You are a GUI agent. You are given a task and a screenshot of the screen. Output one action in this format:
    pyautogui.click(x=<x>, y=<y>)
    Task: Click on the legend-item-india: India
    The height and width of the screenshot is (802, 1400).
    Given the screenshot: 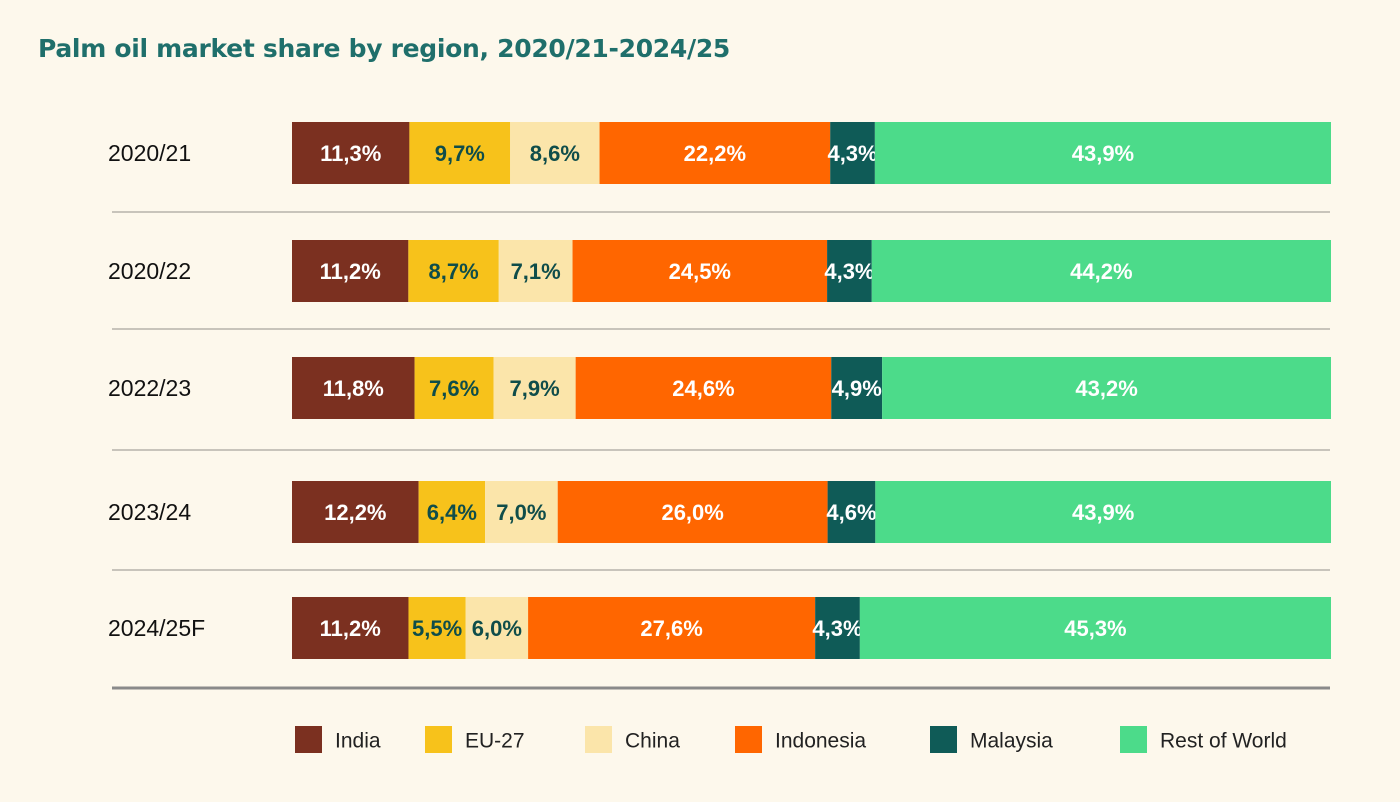 What is the action you would take?
    pyautogui.click(x=338, y=739)
    